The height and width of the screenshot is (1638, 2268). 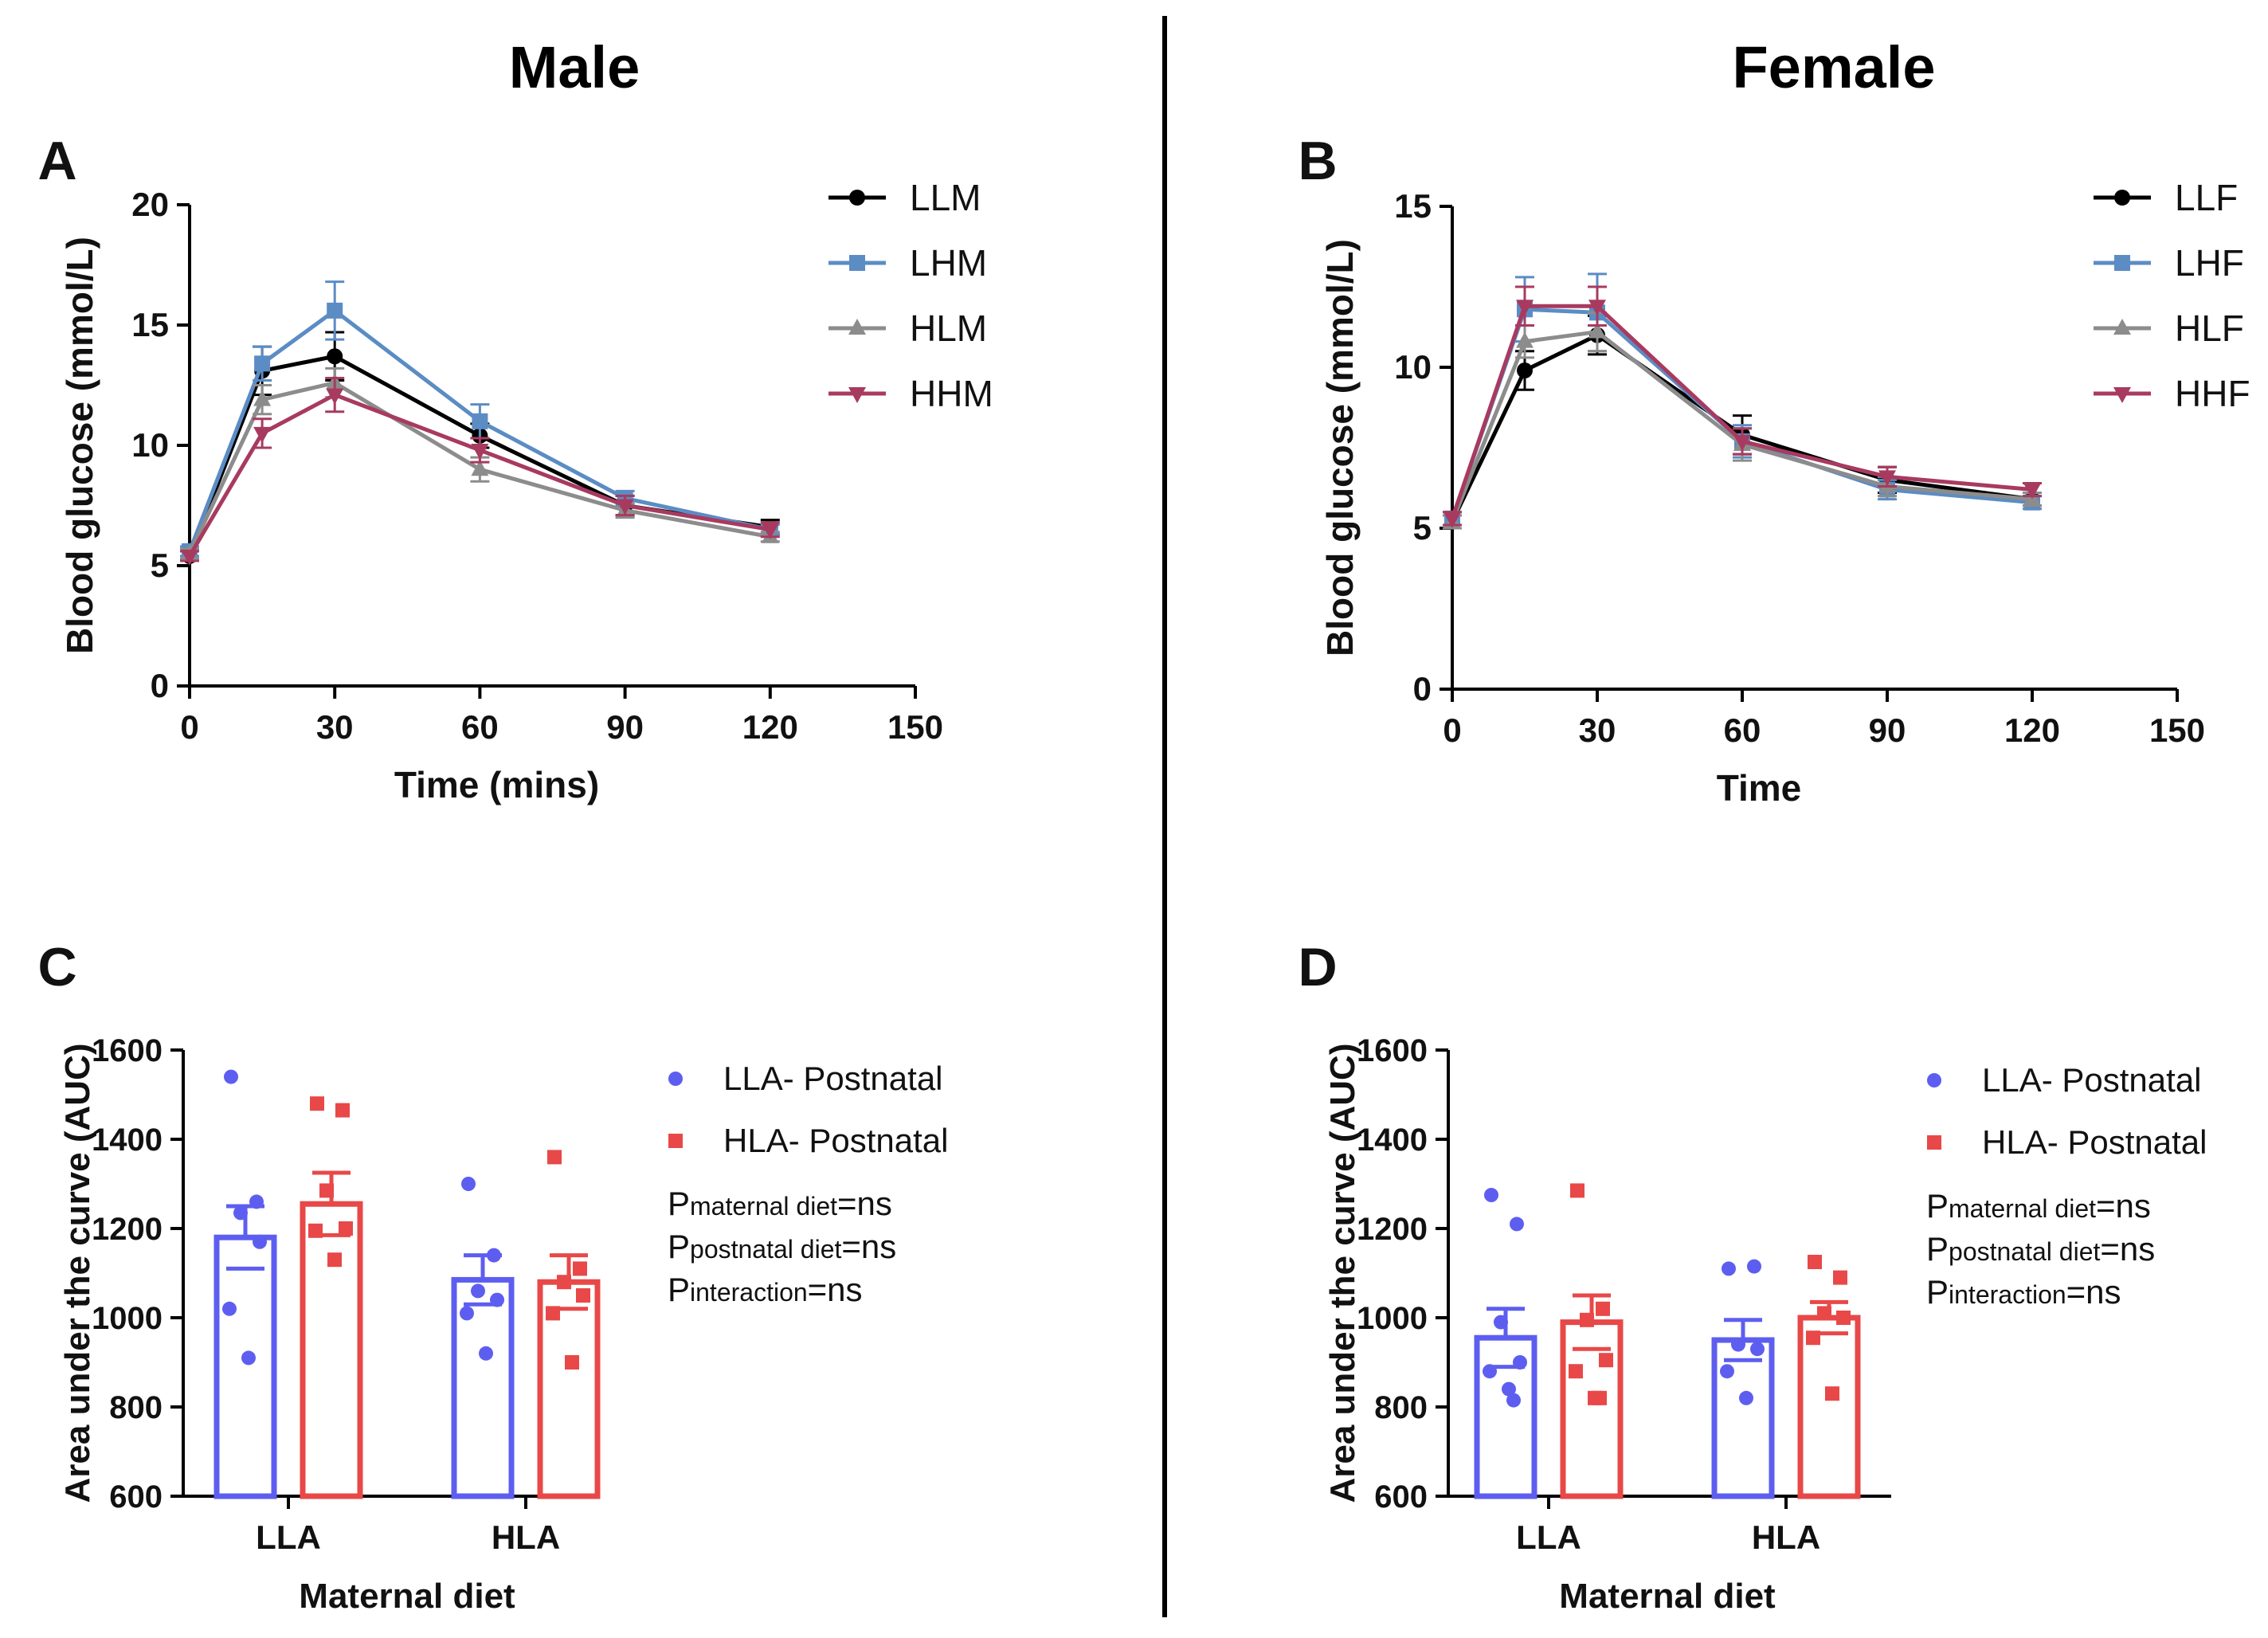 I want to click on y-tick-label-c: 600, so click(x=136, y=1497).